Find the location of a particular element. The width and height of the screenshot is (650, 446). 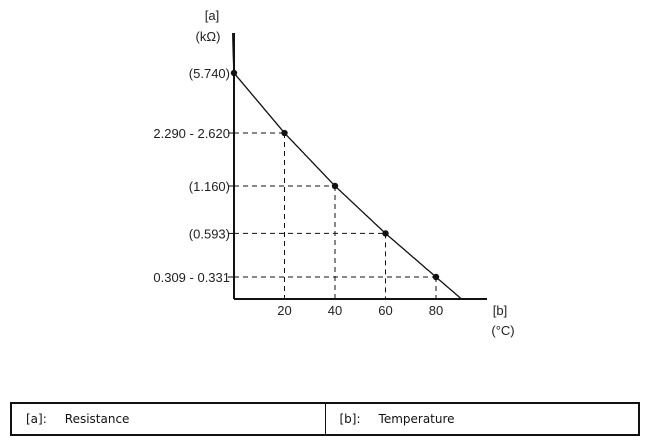

legend-table: [a]: Resistance [b]: Temperature is located at coordinates (325, 419).